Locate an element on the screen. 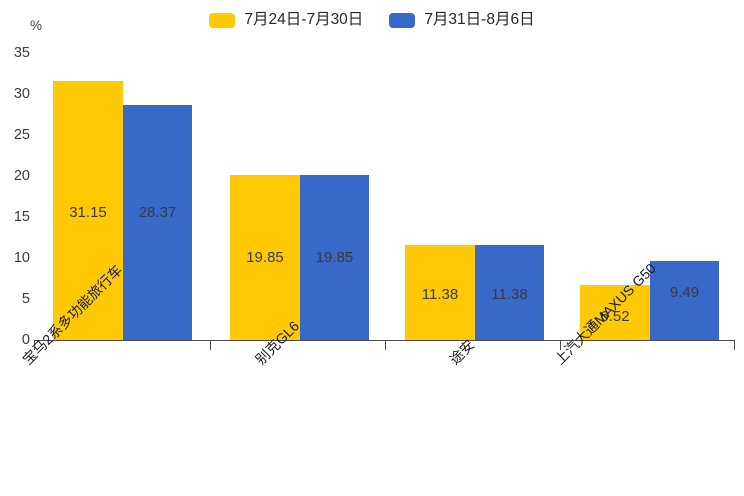 This screenshot has width=744, height=496. y-tick-label-5: 5 is located at coordinates (25, 298).